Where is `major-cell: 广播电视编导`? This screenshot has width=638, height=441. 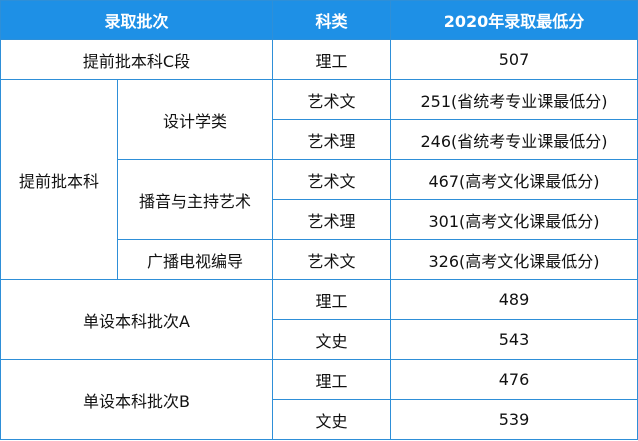
major-cell: 广播电视编导 is located at coordinates (195, 259).